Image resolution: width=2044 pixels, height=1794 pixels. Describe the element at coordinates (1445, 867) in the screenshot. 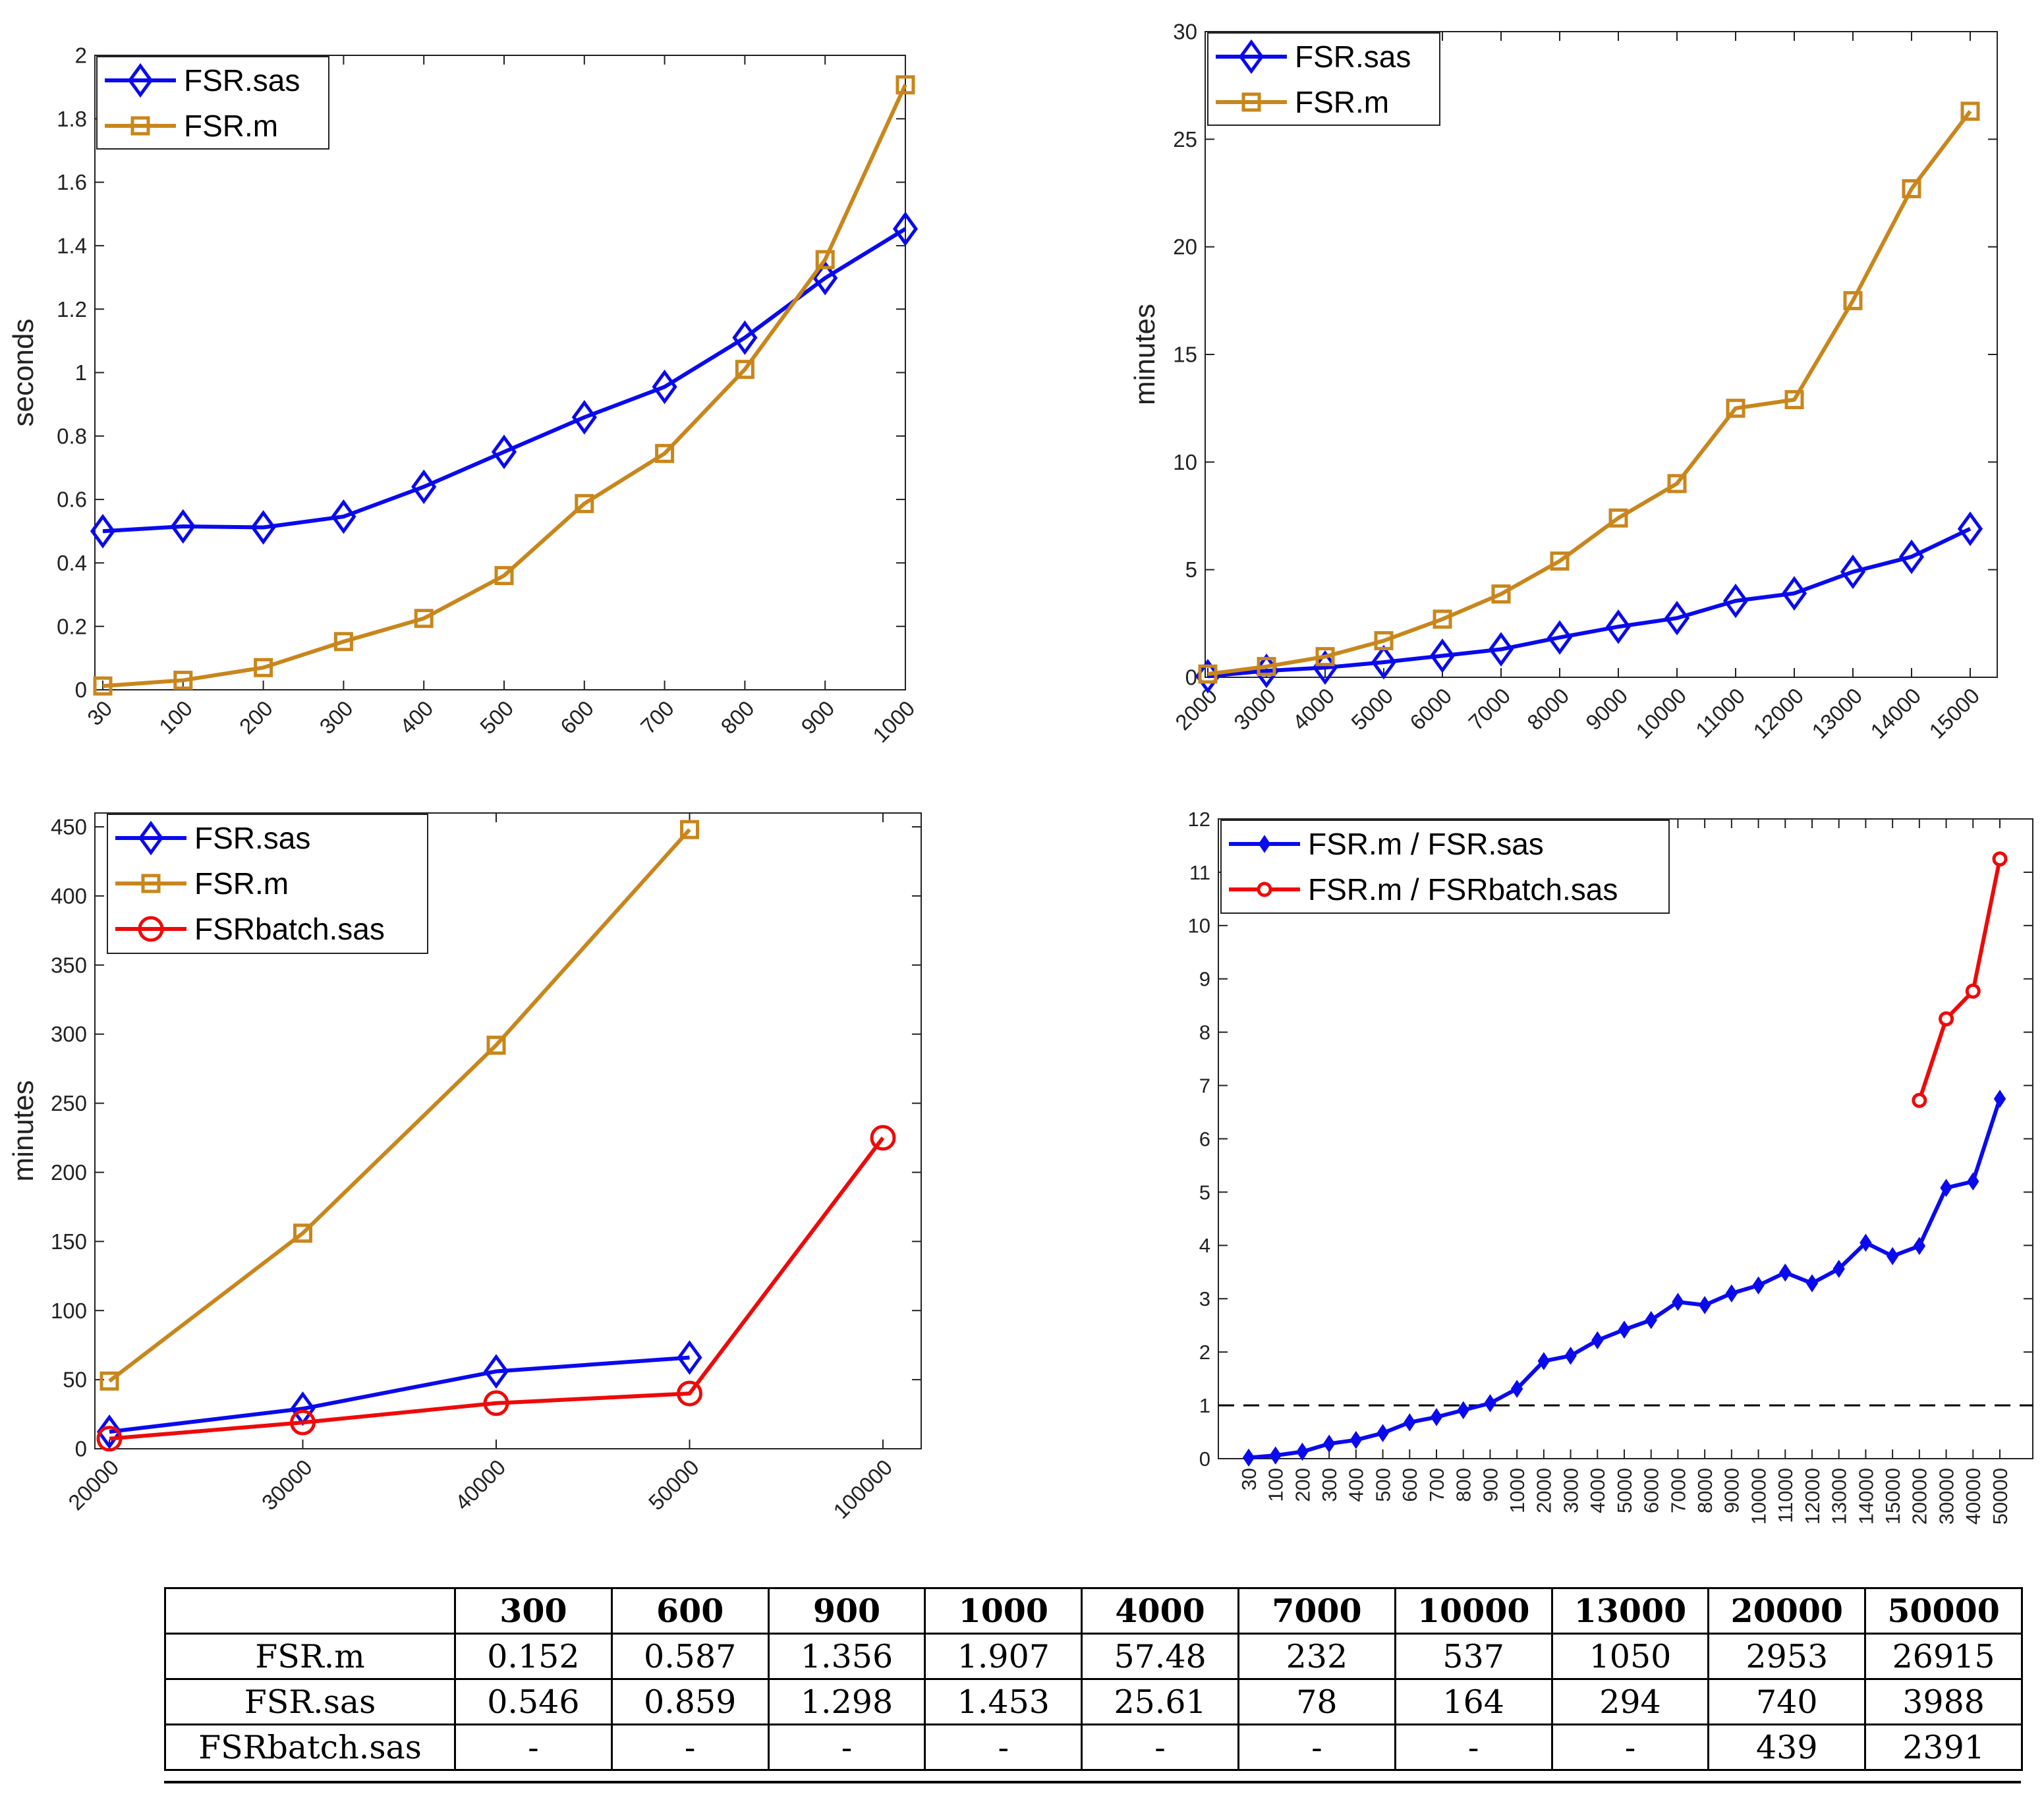

I see `legend-box` at that location.